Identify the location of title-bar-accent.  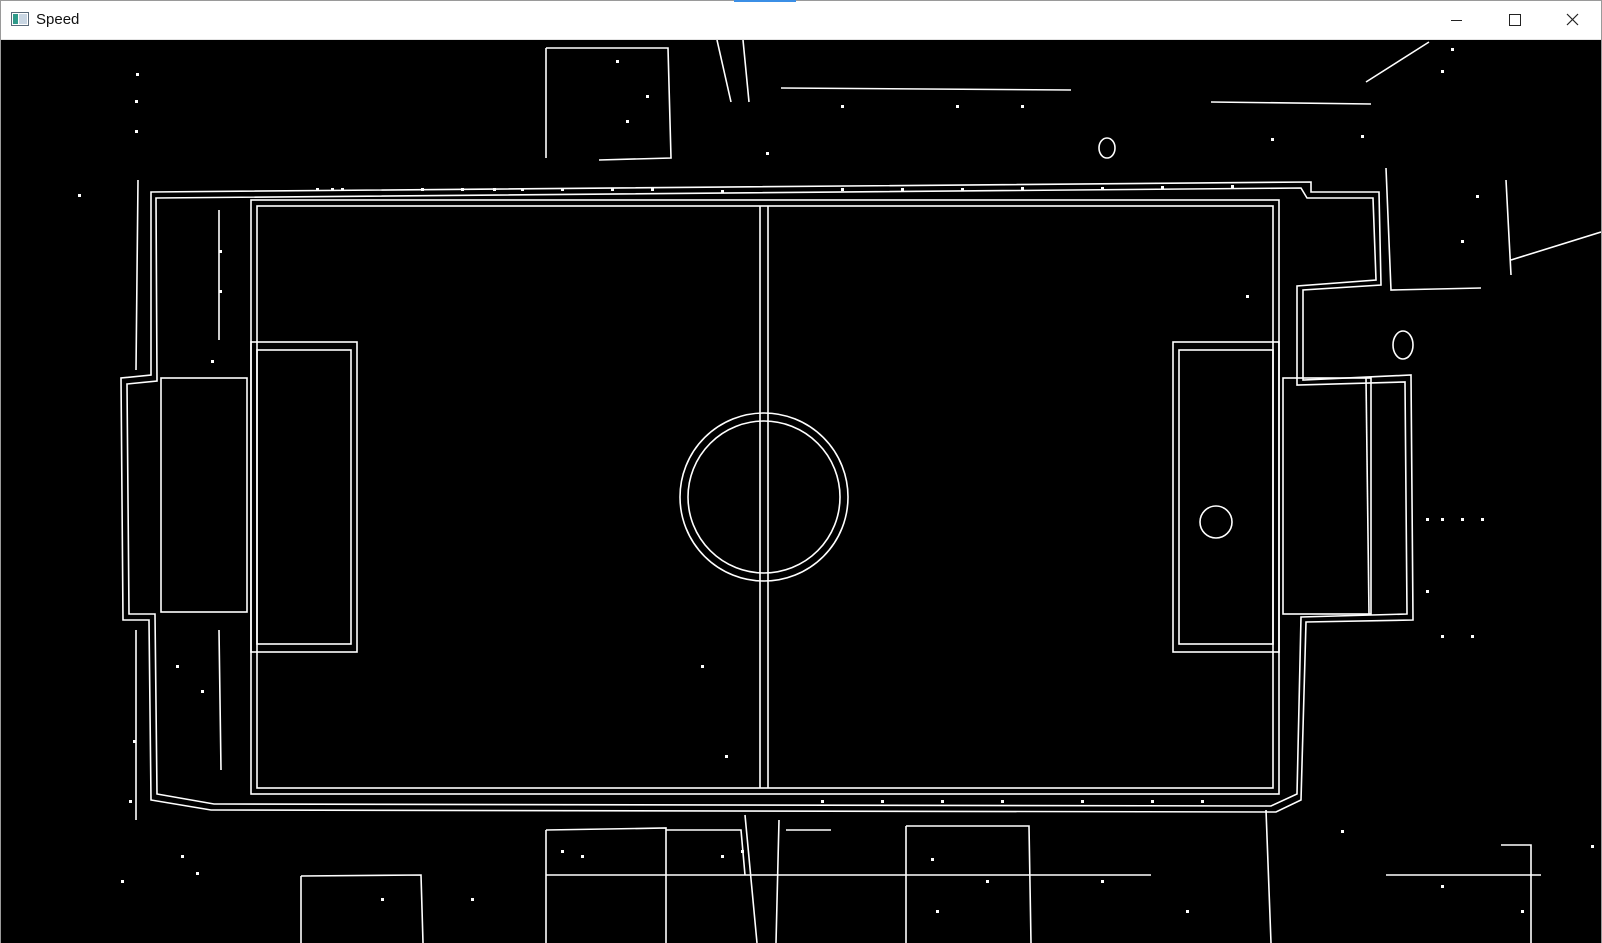
(765, 1).